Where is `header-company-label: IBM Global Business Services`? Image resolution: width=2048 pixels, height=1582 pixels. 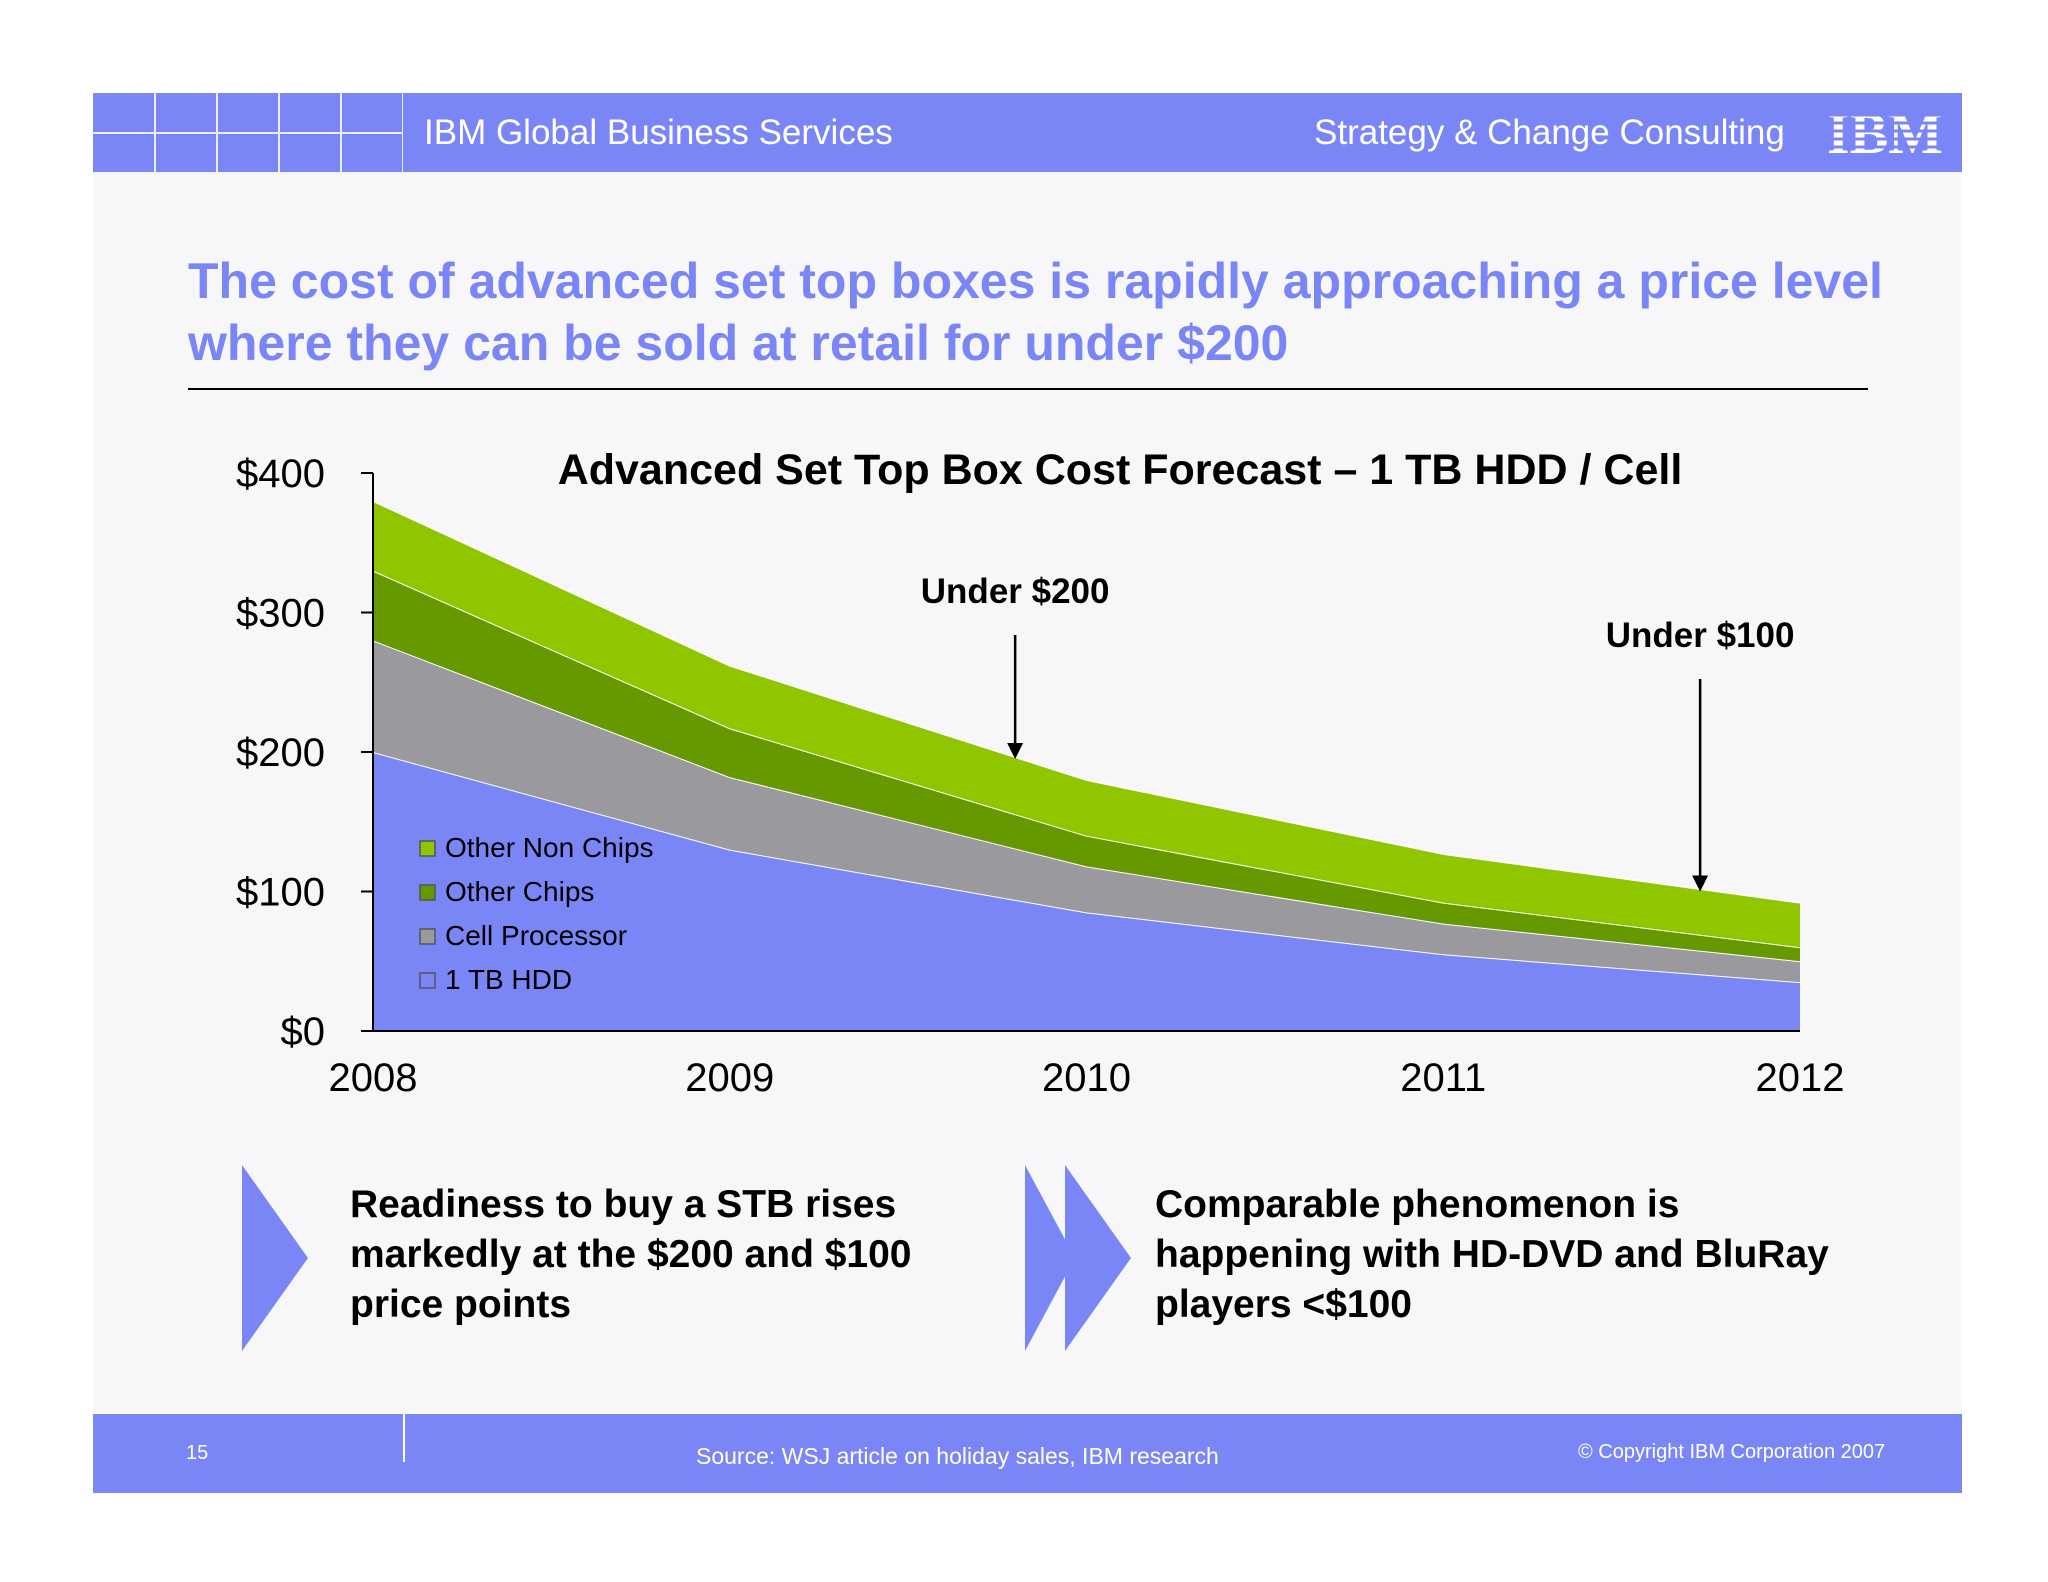 header-company-label: IBM Global Business Services is located at coordinates (658, 132).